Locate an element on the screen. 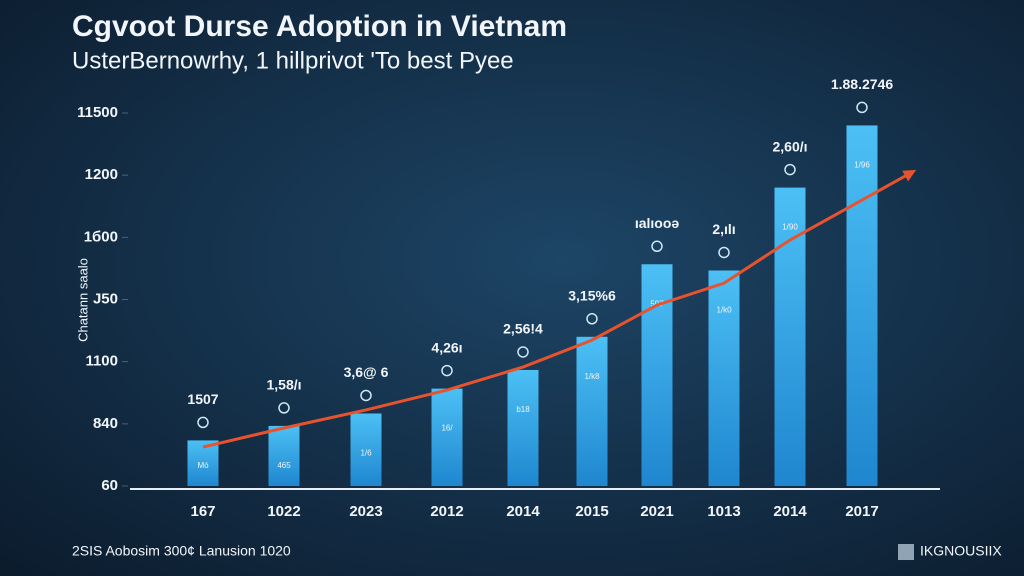 The width and height of the screenshot is (1024, 576). bar-annotation: ıalıooə is located at coordinates (657, 223).